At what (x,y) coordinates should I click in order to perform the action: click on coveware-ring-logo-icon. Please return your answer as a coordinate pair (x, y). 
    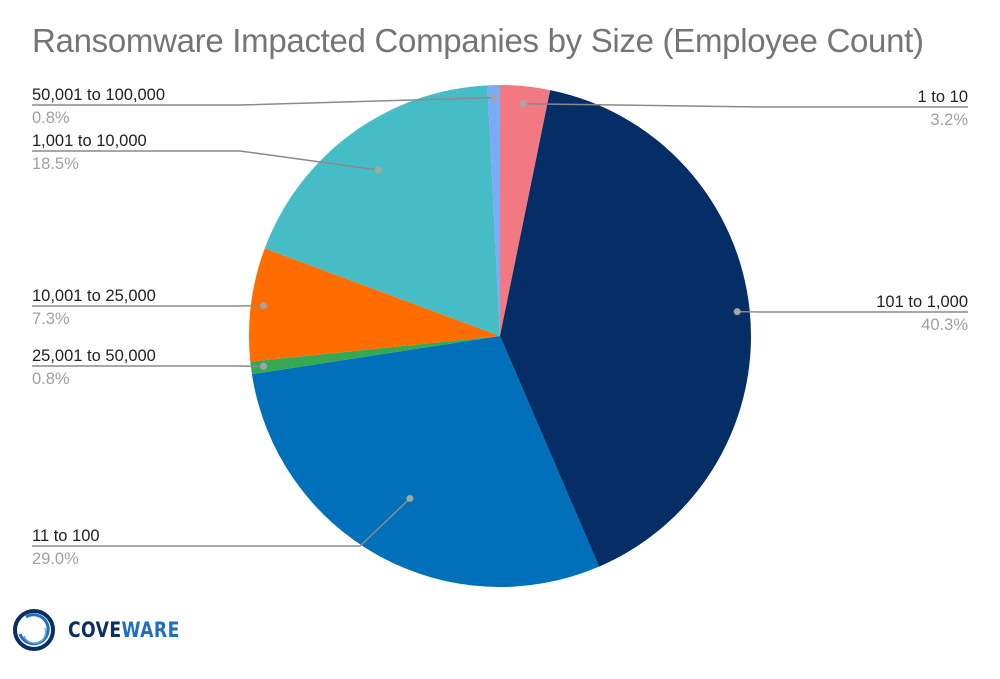
    Looking at the image, I should click on (34, 630).